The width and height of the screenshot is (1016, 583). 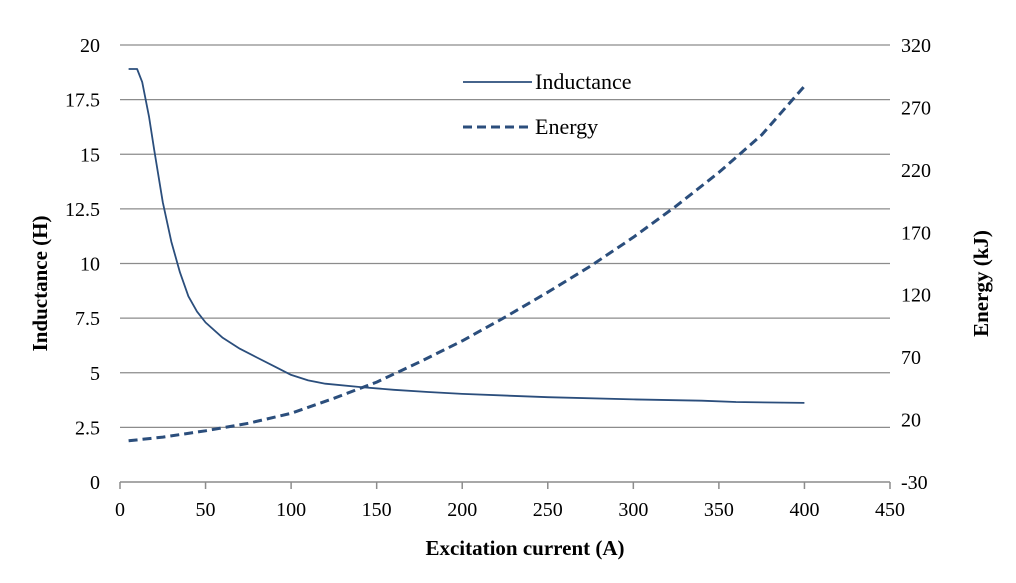 I want to click on legend-label-inductance: Inductance, so click(x=583, y=81).